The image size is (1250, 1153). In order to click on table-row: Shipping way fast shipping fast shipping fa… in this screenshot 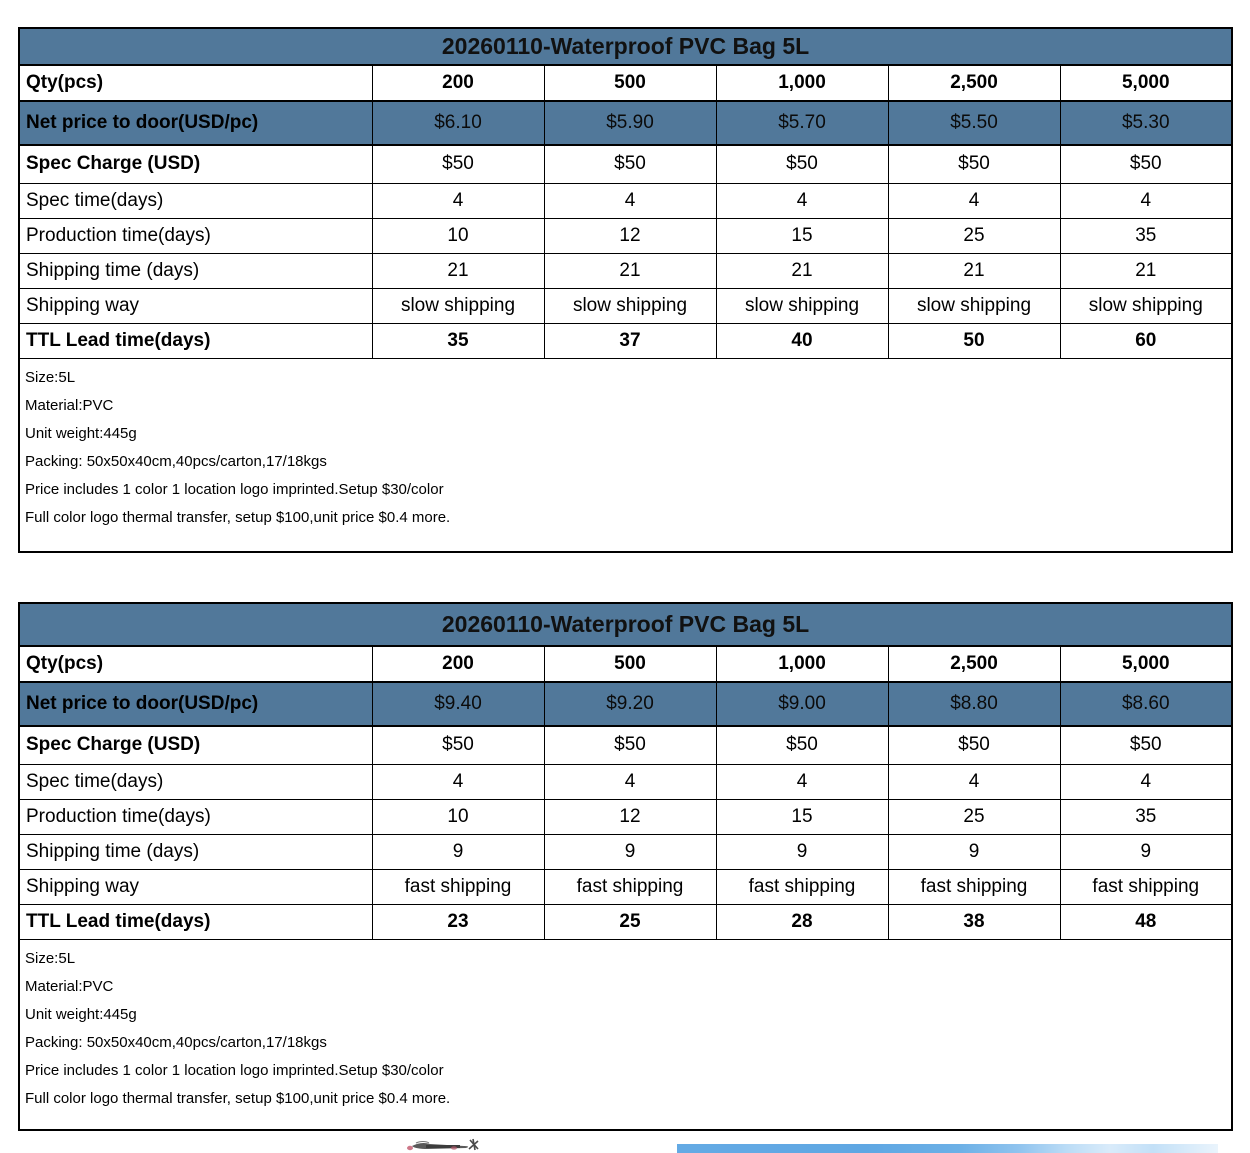, I will do `click(625, 886)`.